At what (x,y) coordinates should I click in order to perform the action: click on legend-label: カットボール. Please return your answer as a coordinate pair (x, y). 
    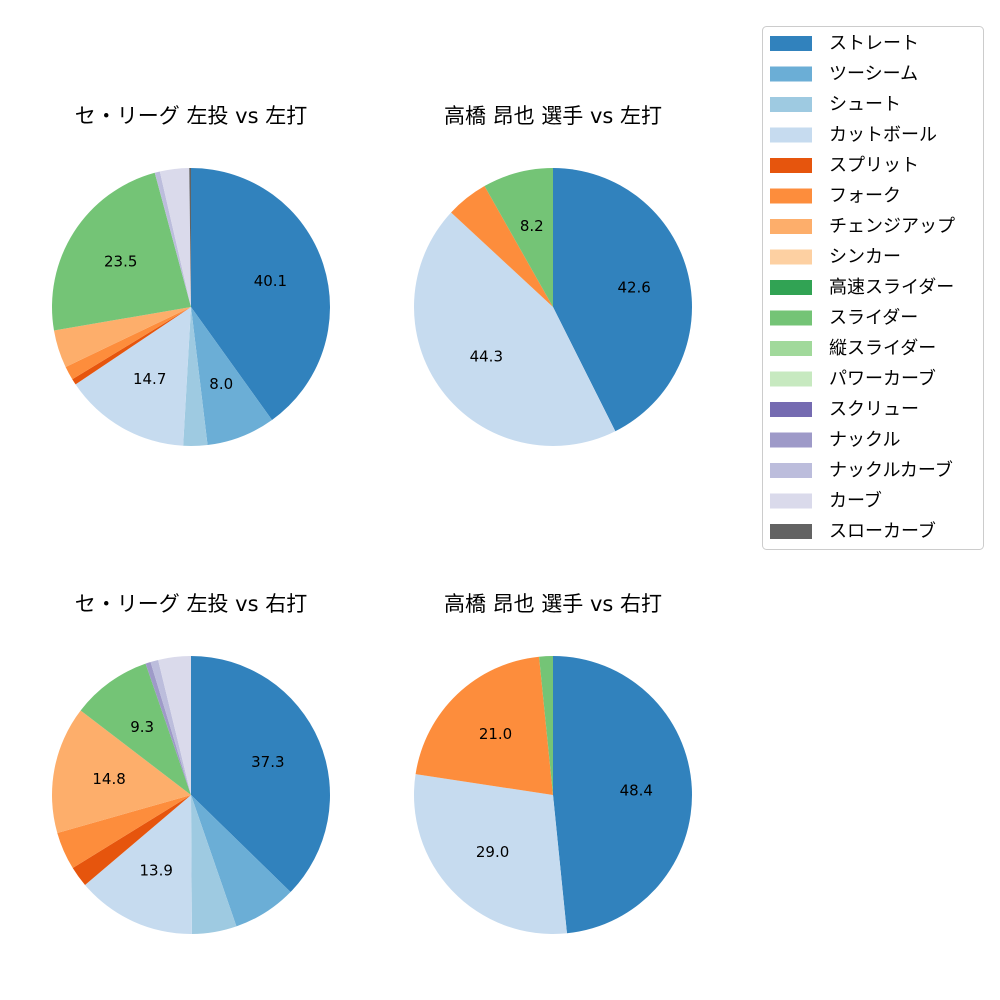
    Looking at the image, I should click on (883, 135).